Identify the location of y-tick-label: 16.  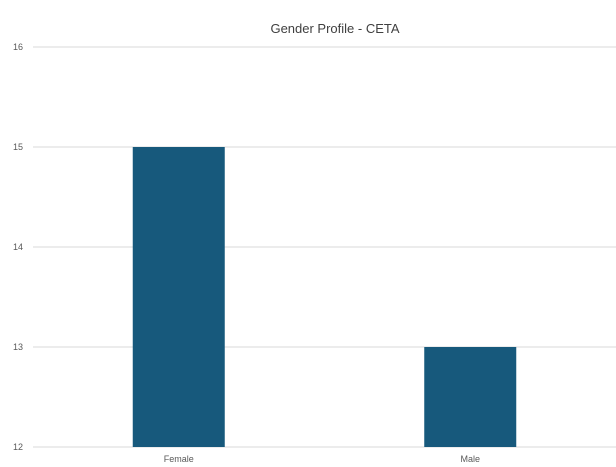
(18, 47).